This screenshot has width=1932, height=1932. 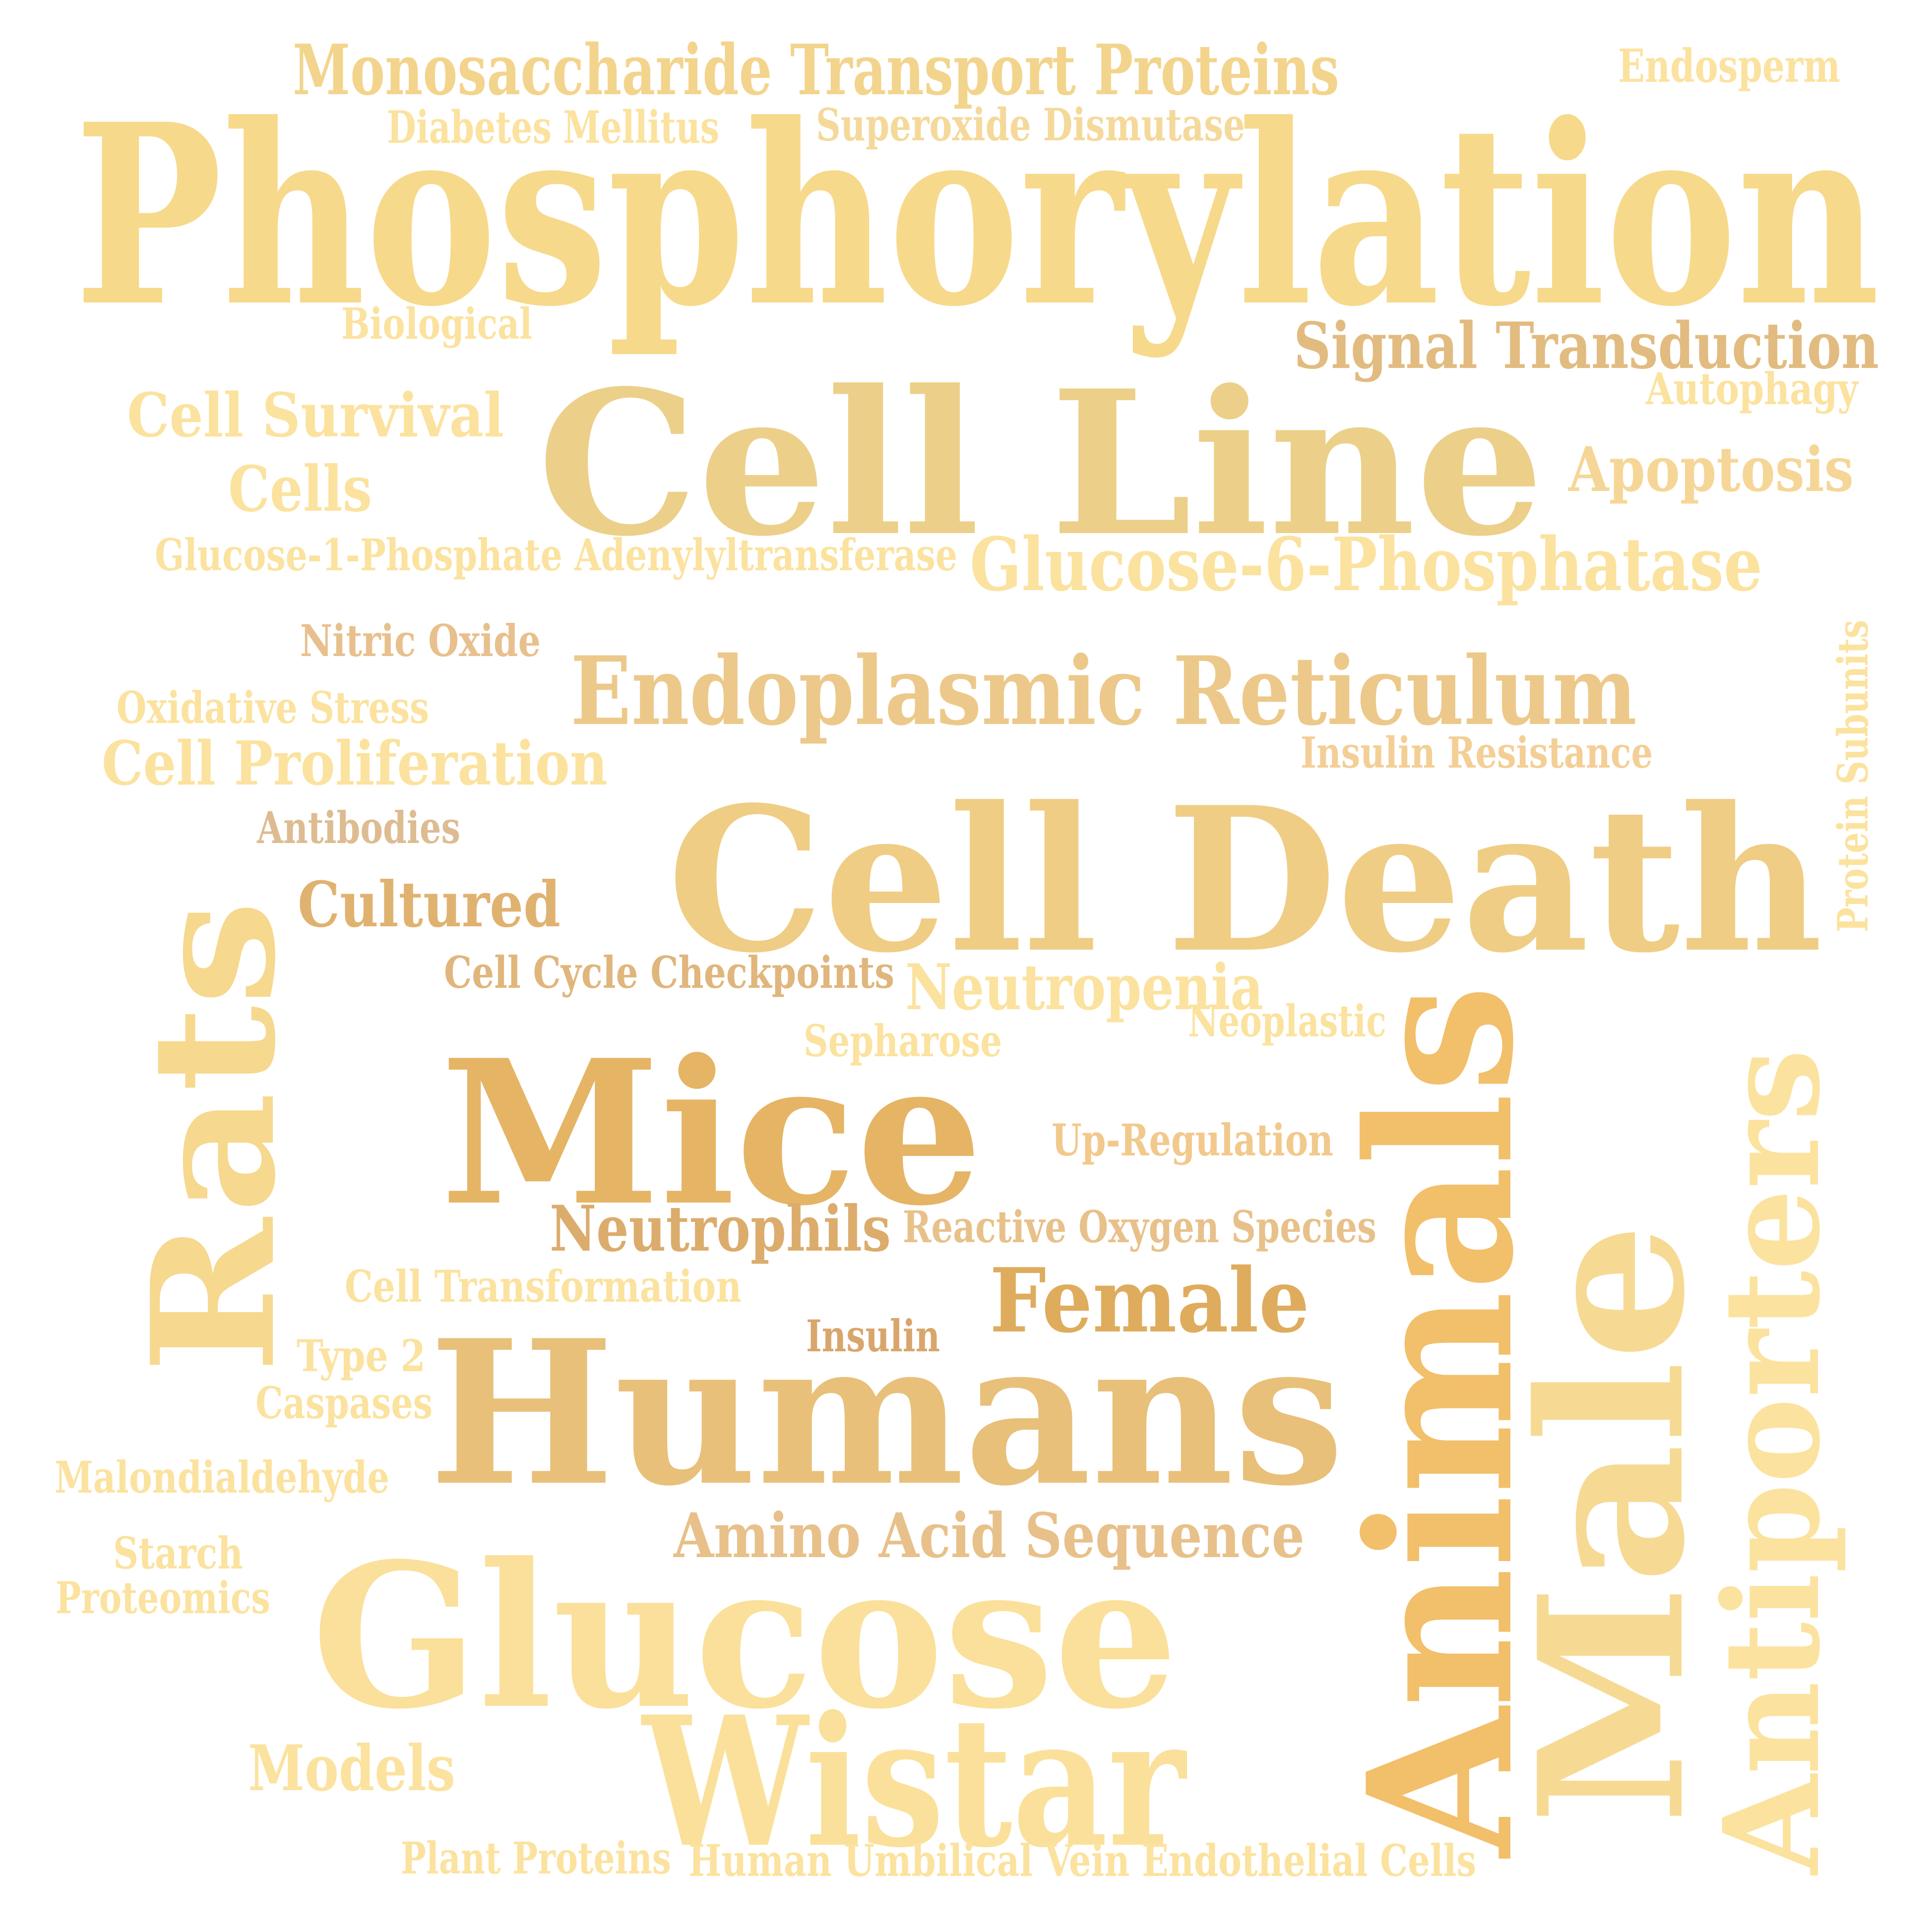 What do you see at coordinates (745, 1636) in the screenshot?
I see `word-glucose: Glucose` at bounding box center [745, 1636].